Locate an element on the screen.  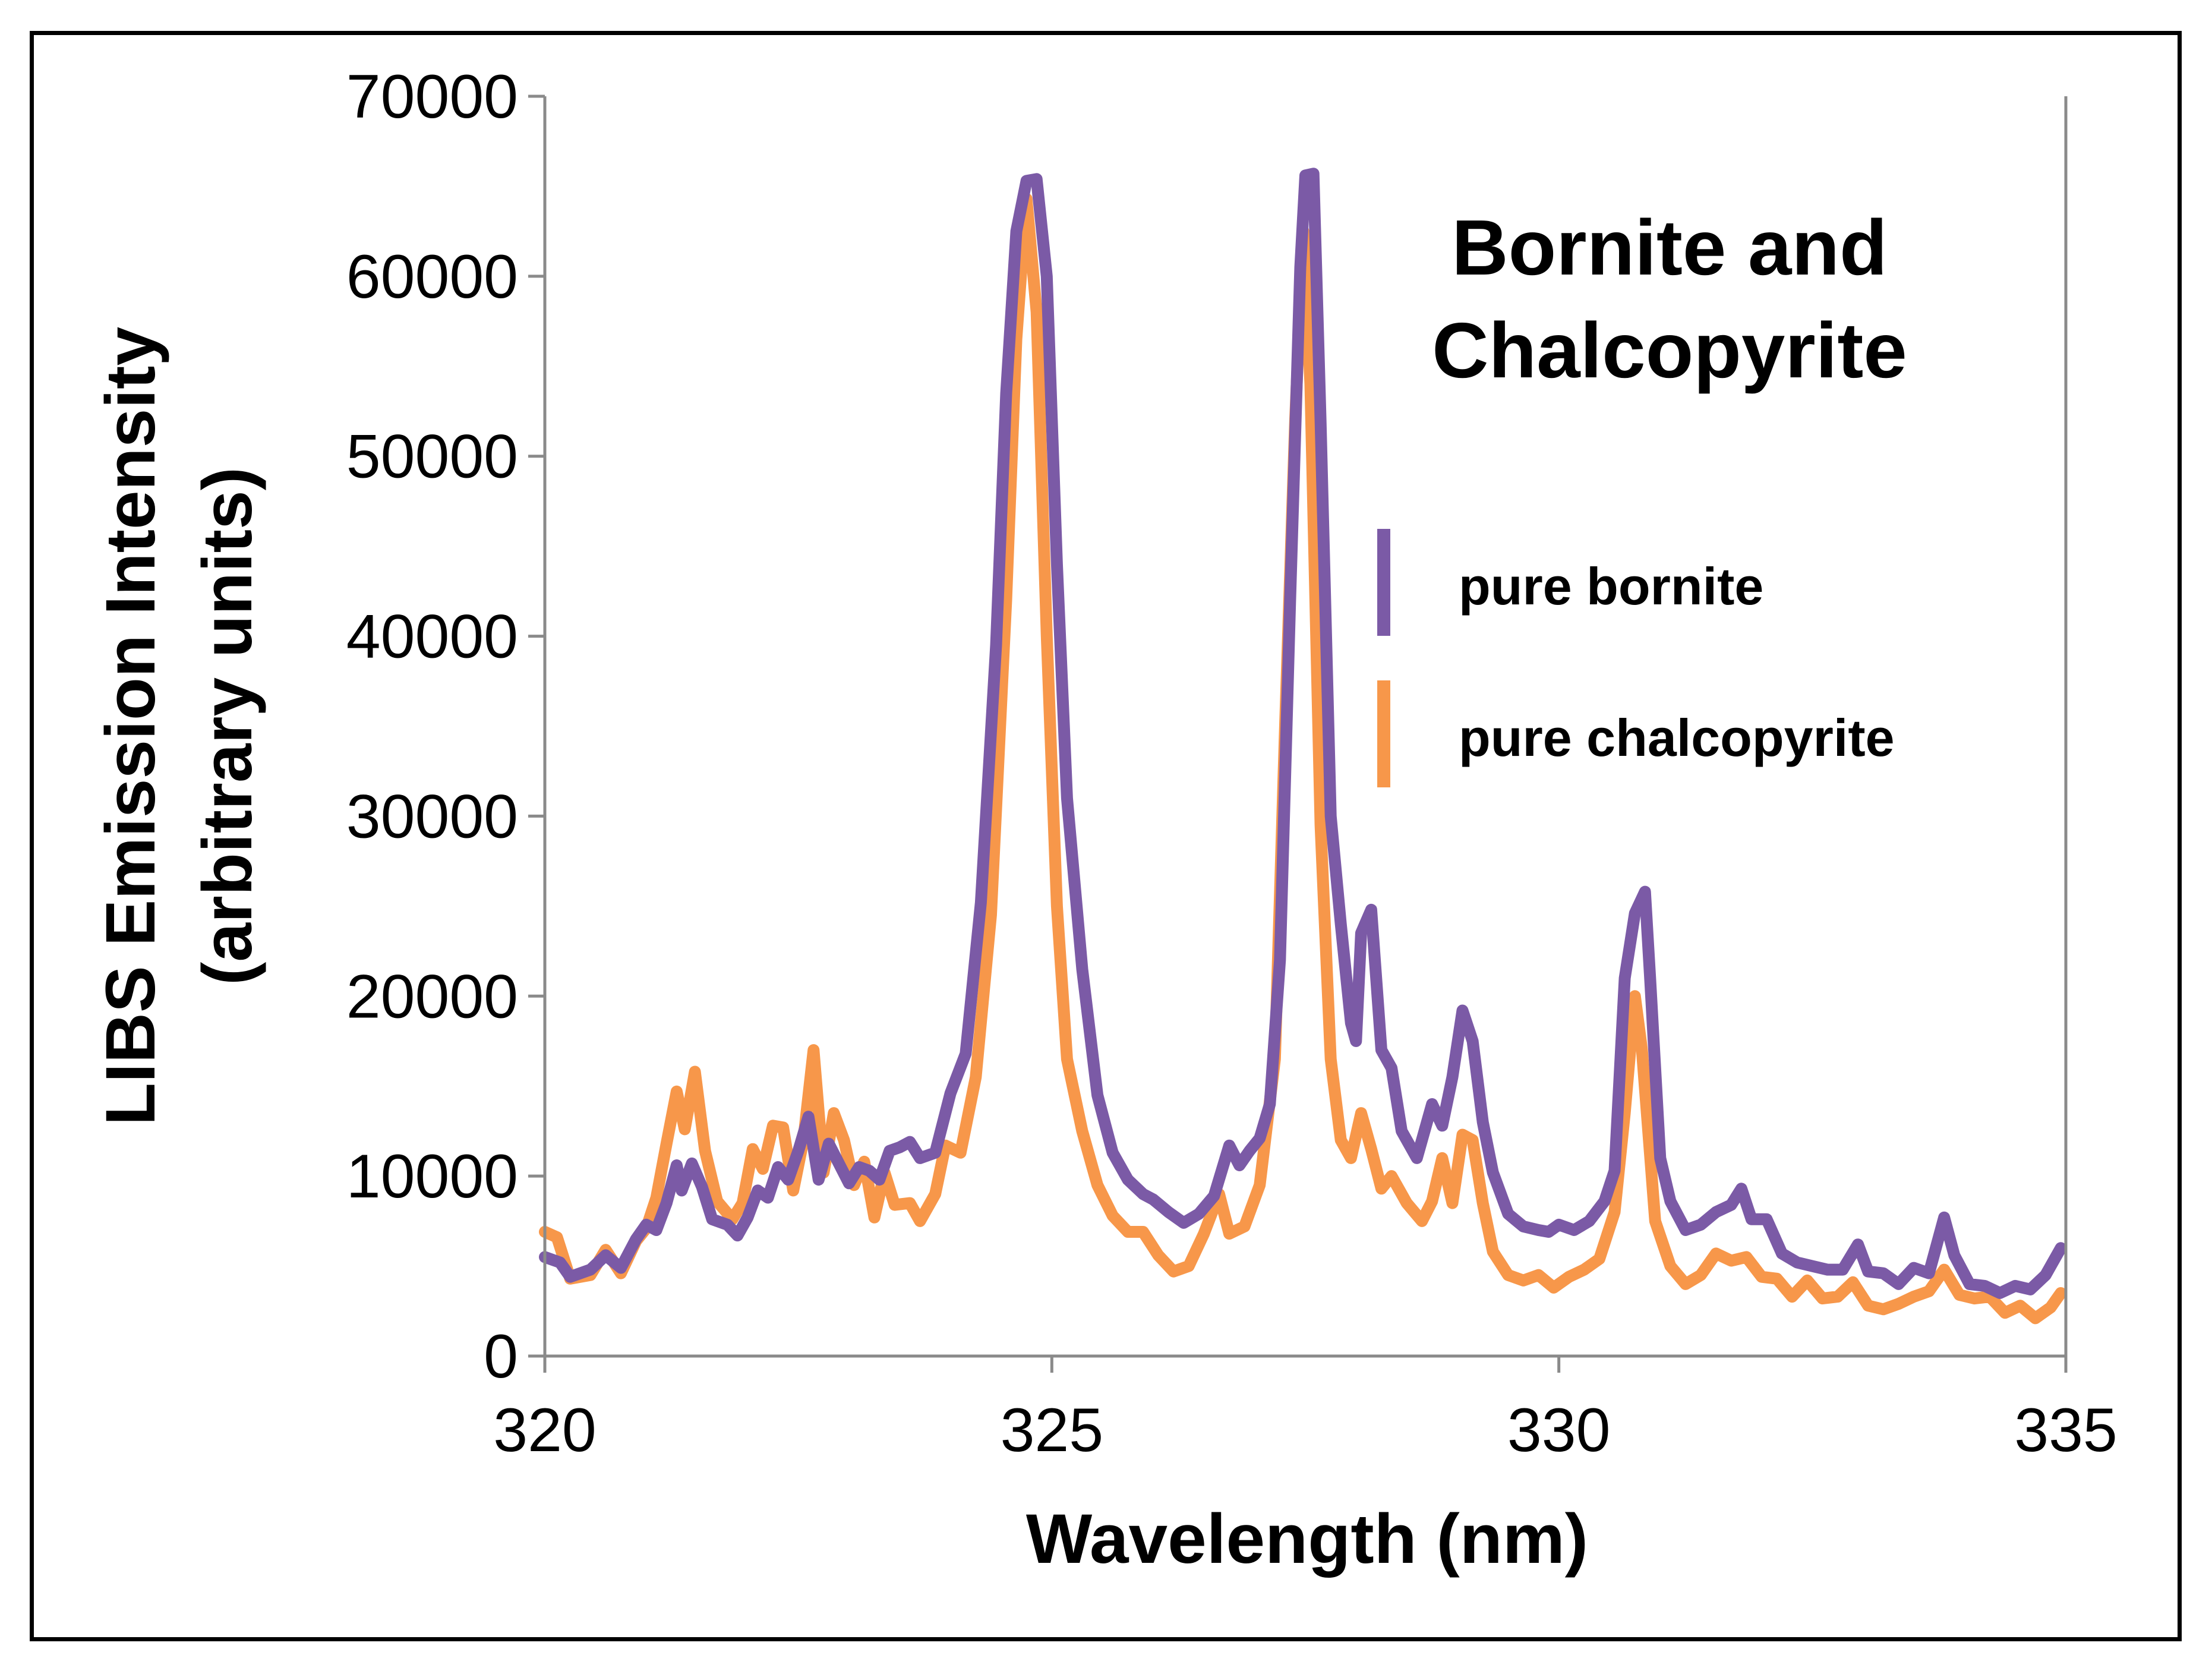
legend-label-pure-chalcopyrite: pure chalcopyrite is located at coordinates (1677, 737).